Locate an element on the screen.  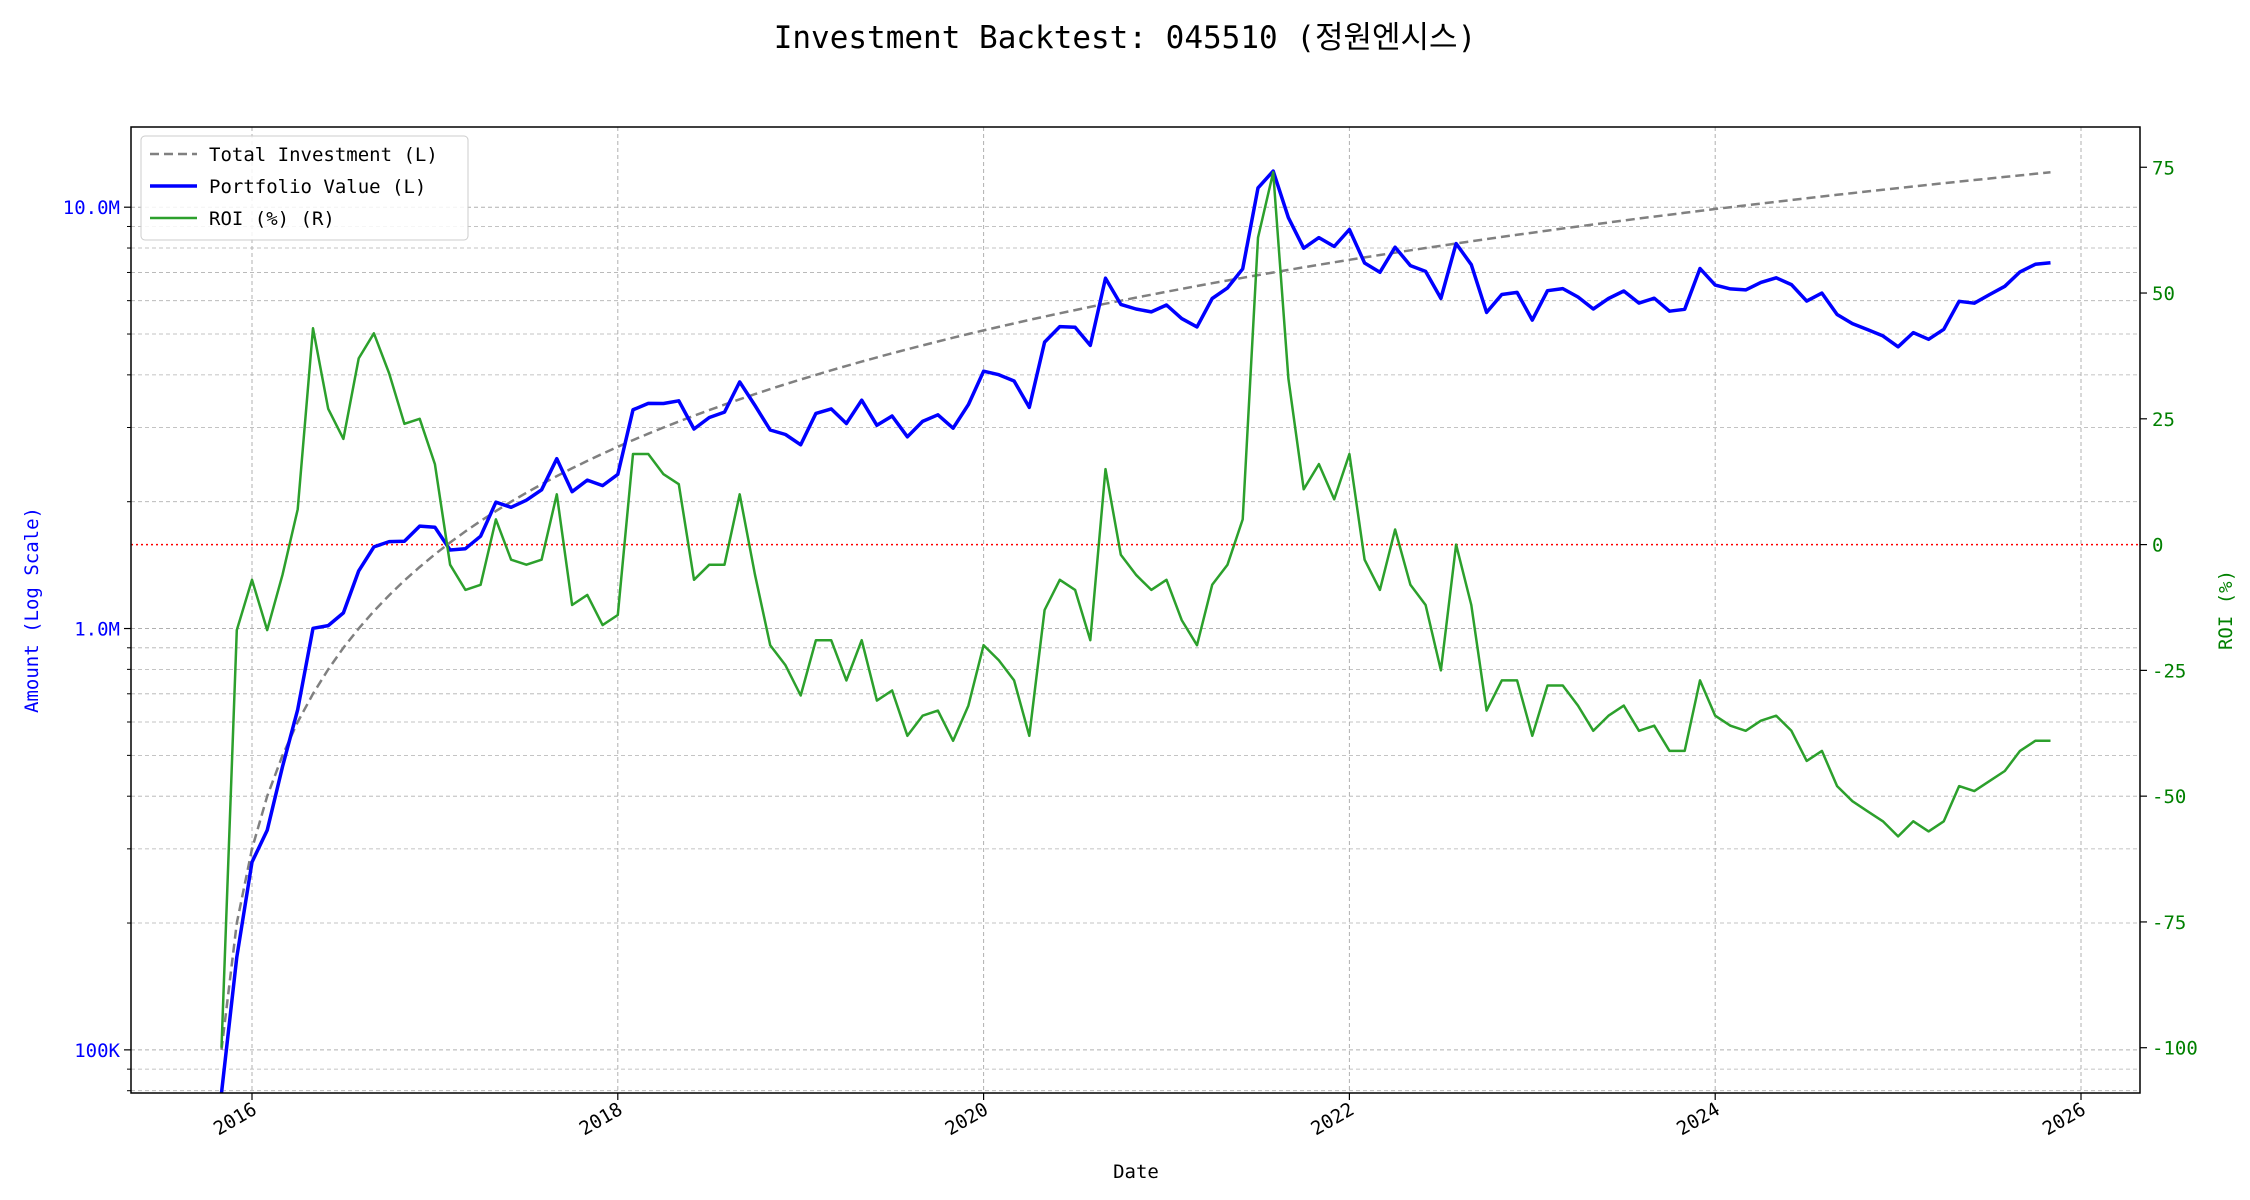
y-right-tick-label: 0 is located at coordinates (2157, 546).